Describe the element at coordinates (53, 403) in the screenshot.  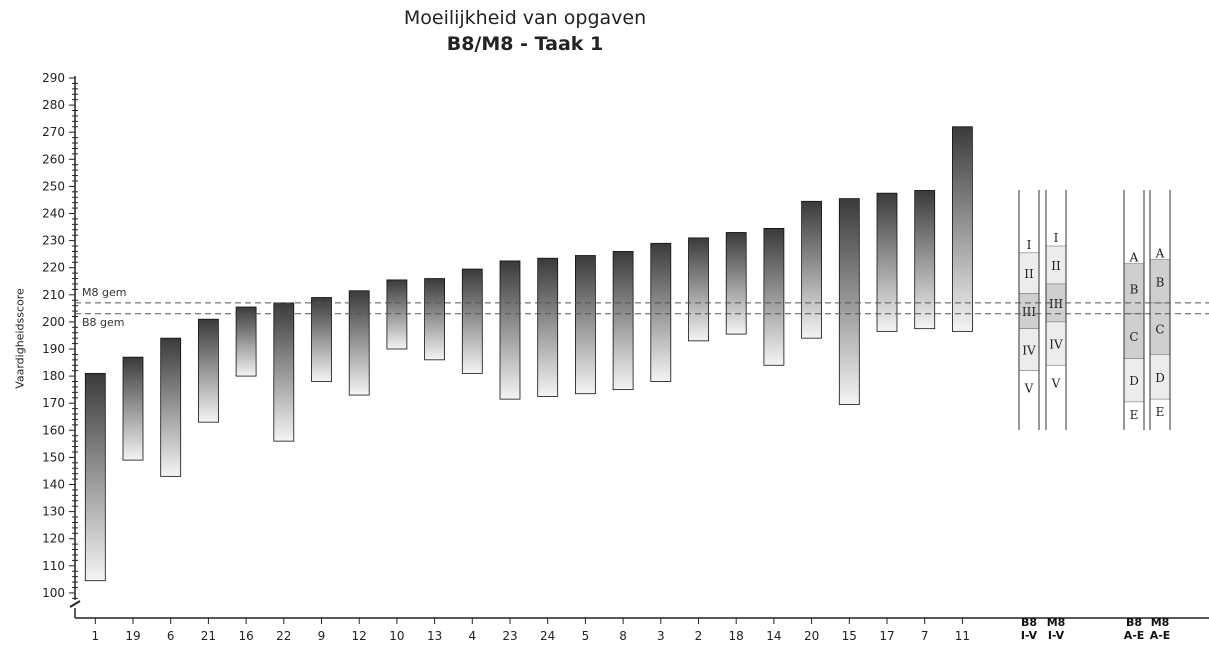
I see `y-tick-label: 170` at that location.